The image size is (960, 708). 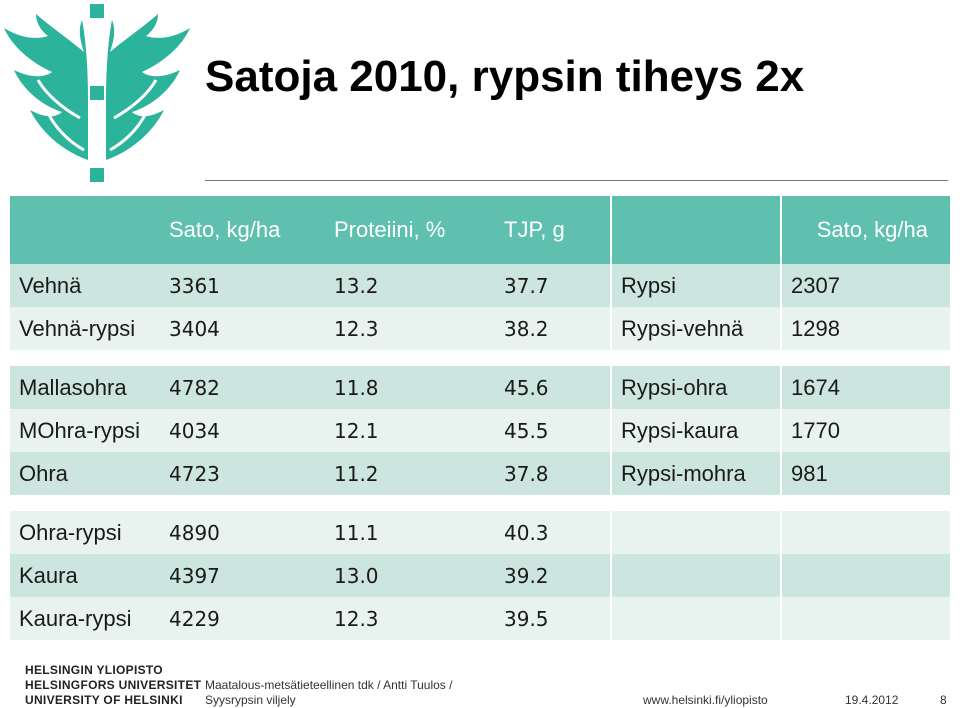 What do you see at coordinates (552, 618) in the screenshot?
I see `table-cell: 39.5` at bounding box center [552, 618].